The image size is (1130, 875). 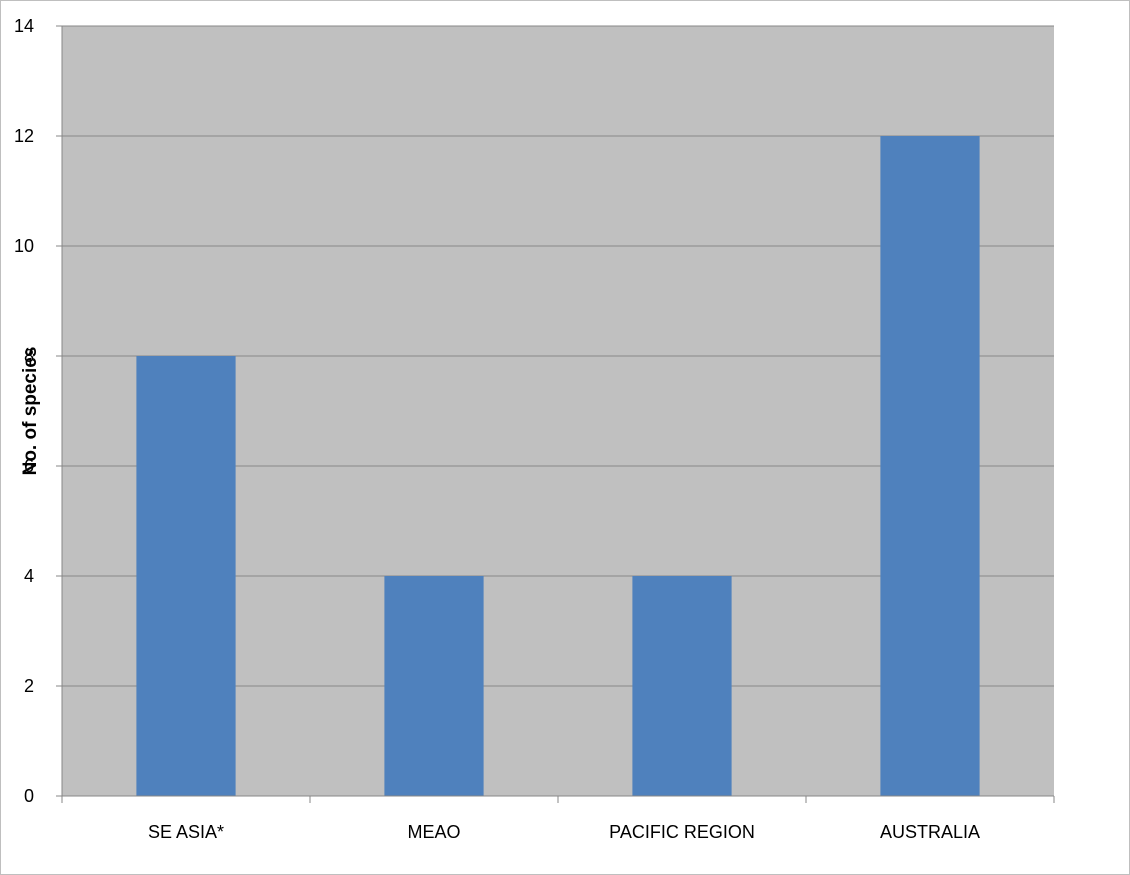 I want to click on y-tick-label: 2, so click(x=29, y=686).